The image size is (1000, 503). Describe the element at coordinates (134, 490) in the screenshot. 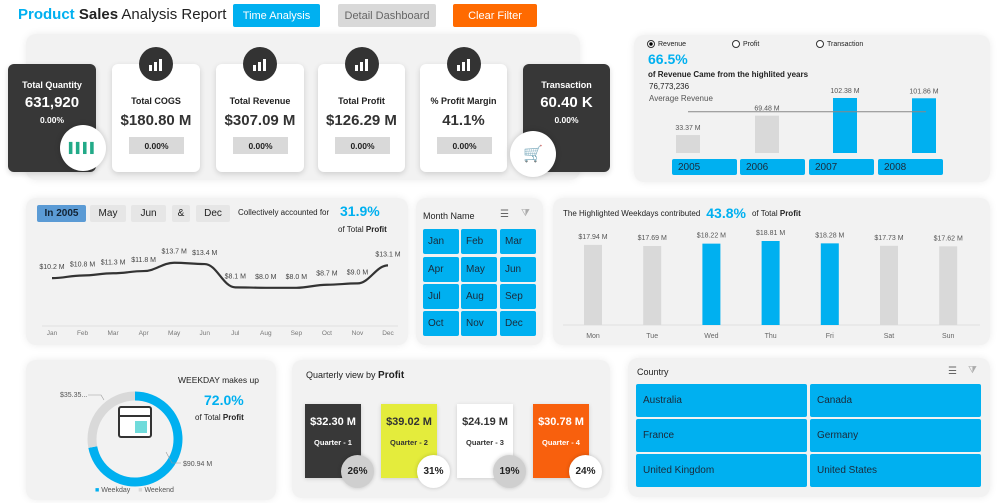

I see `donut-legend: ■ Weekday ■ Weekend` at that location.